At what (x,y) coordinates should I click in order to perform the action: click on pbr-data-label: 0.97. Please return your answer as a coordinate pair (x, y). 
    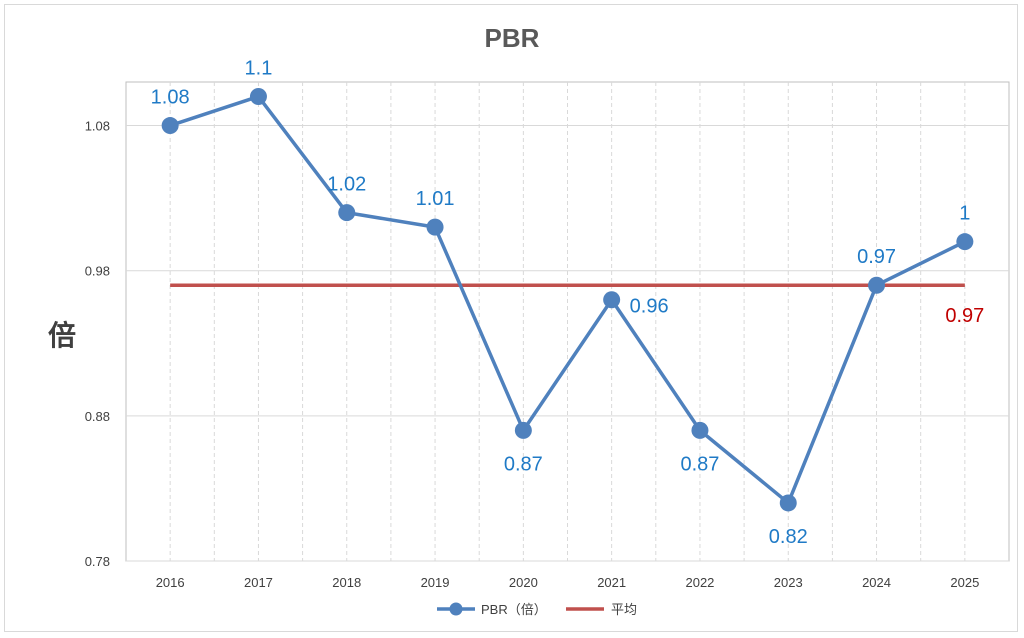
    Looking at the image, I should click on (876, 257).